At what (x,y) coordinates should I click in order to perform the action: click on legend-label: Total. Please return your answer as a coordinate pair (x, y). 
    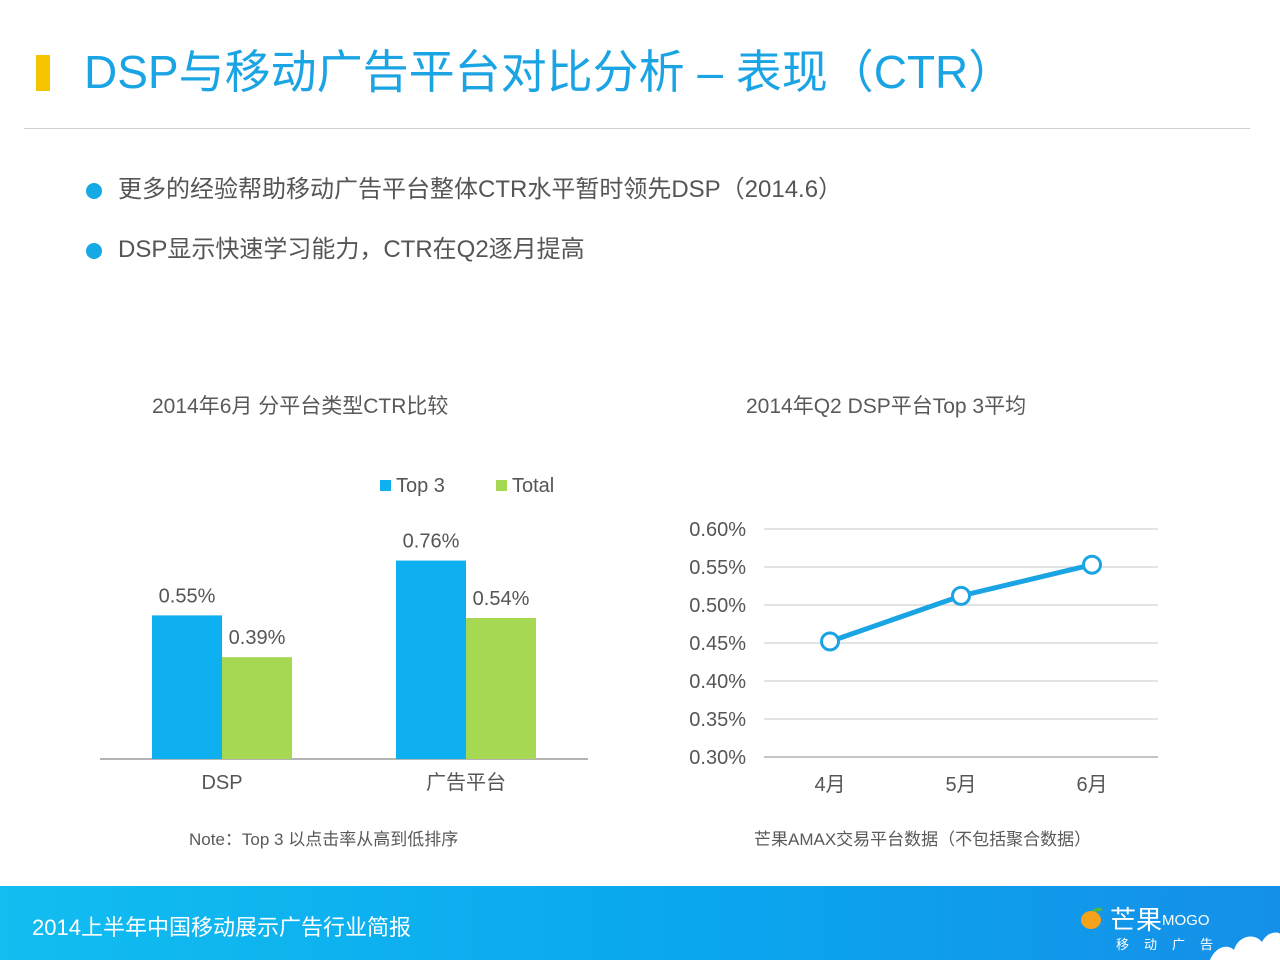
    Looking at the image, I should click on (533, 486).